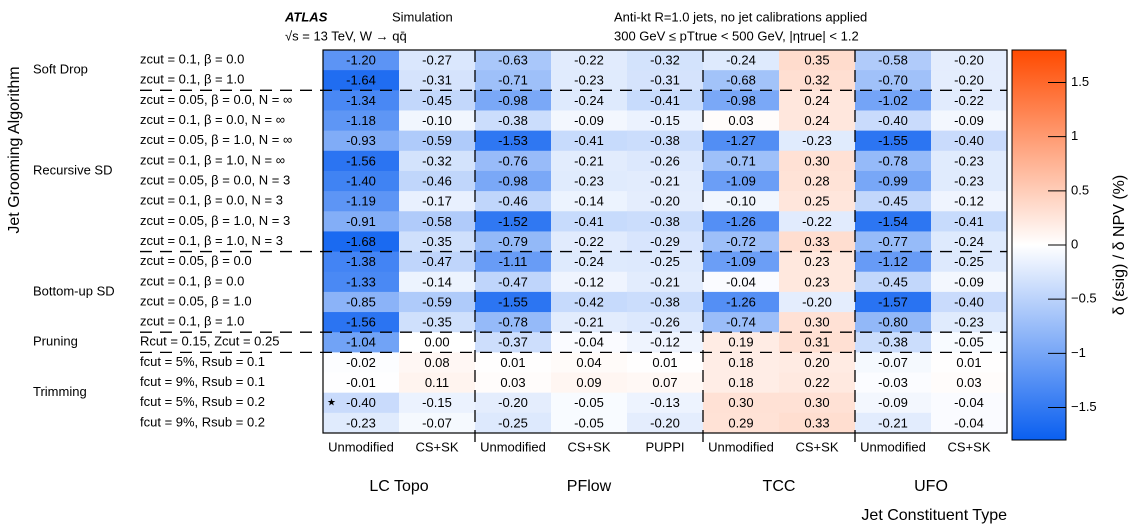 Image resolution: width=1138 pixels, height=526 pixels. I want to click on cell-value: -1.54, so click(893, 221).